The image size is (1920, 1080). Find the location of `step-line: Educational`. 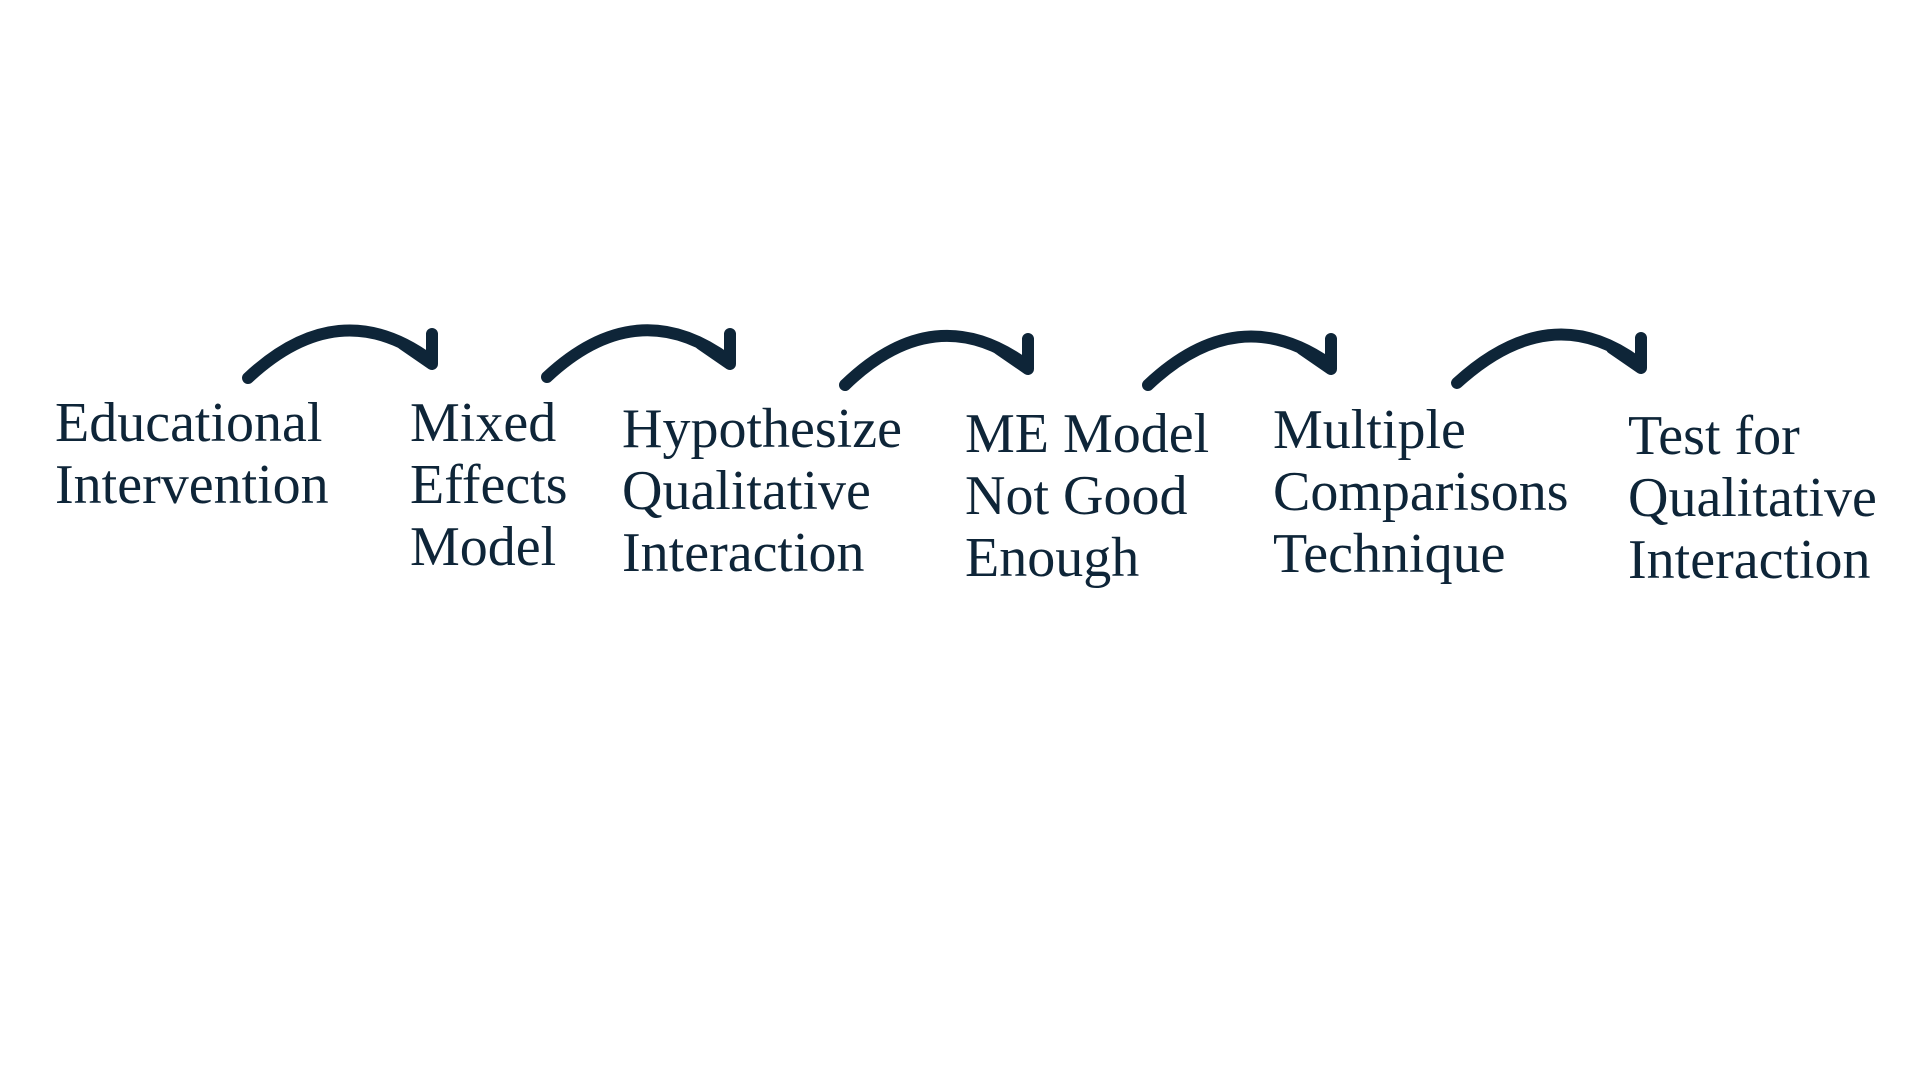

step-line: Educational is located at coordinates (189, 423).